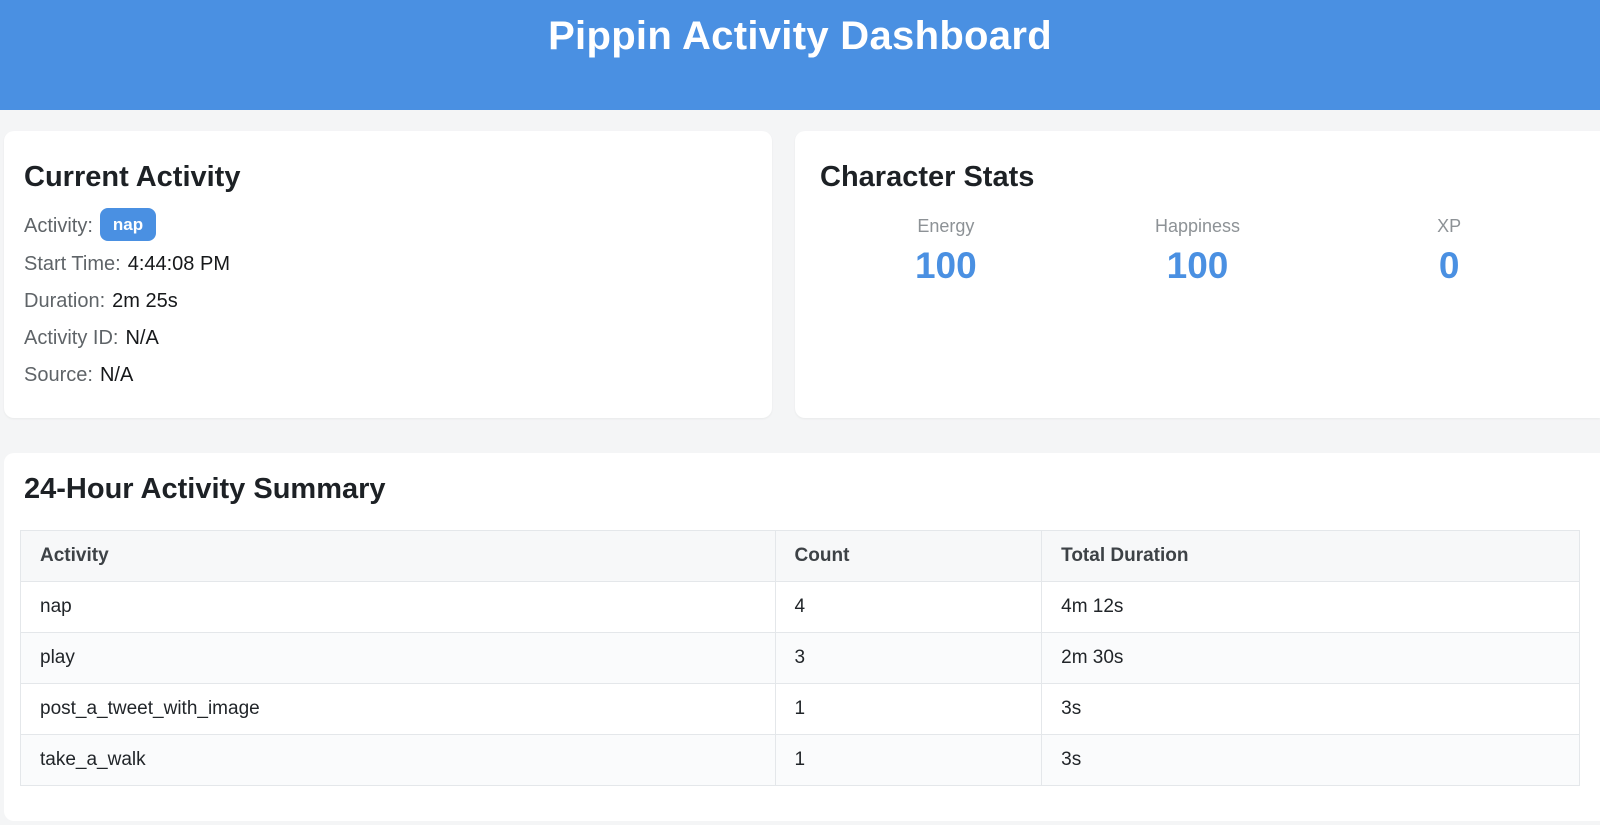 The image size is (1600, 825). What do you see at coordinates (1197, 226) in the screenshot?
I see `stat-happiness-label: Happiness` at bounding box center [1197, 226].